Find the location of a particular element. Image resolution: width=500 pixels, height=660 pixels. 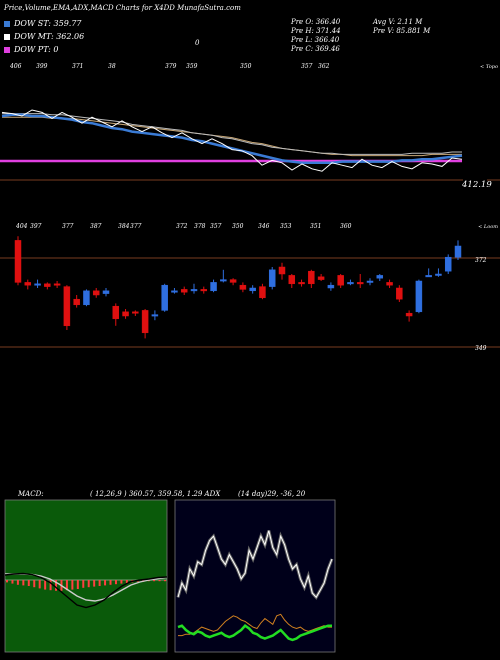

macd-label: MACD: is located at coordinates (31, 494).